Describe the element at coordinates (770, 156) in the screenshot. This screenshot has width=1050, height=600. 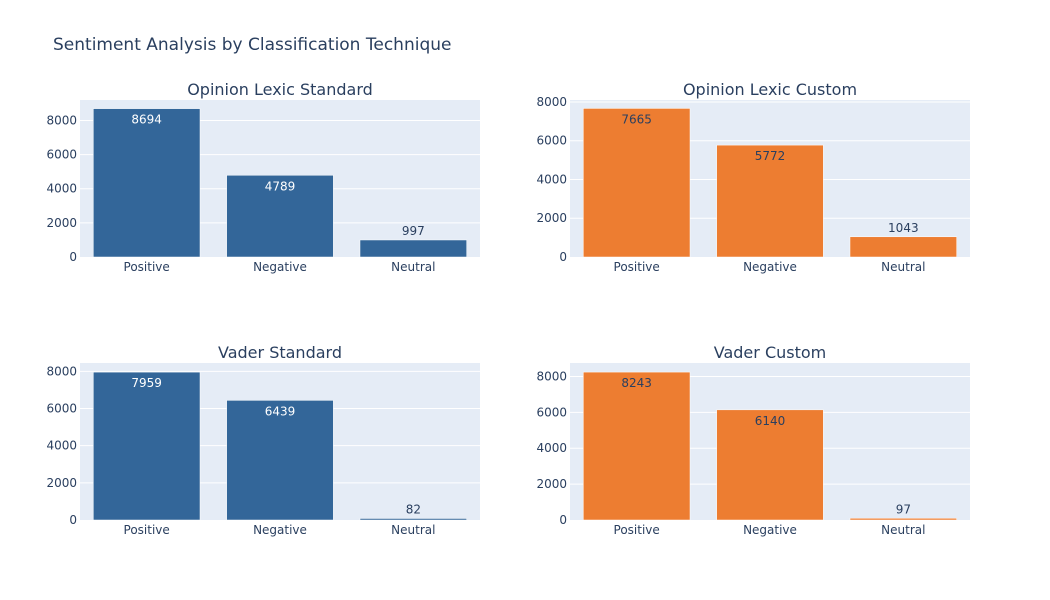
I see `bar-value-label: 5772` at that location.